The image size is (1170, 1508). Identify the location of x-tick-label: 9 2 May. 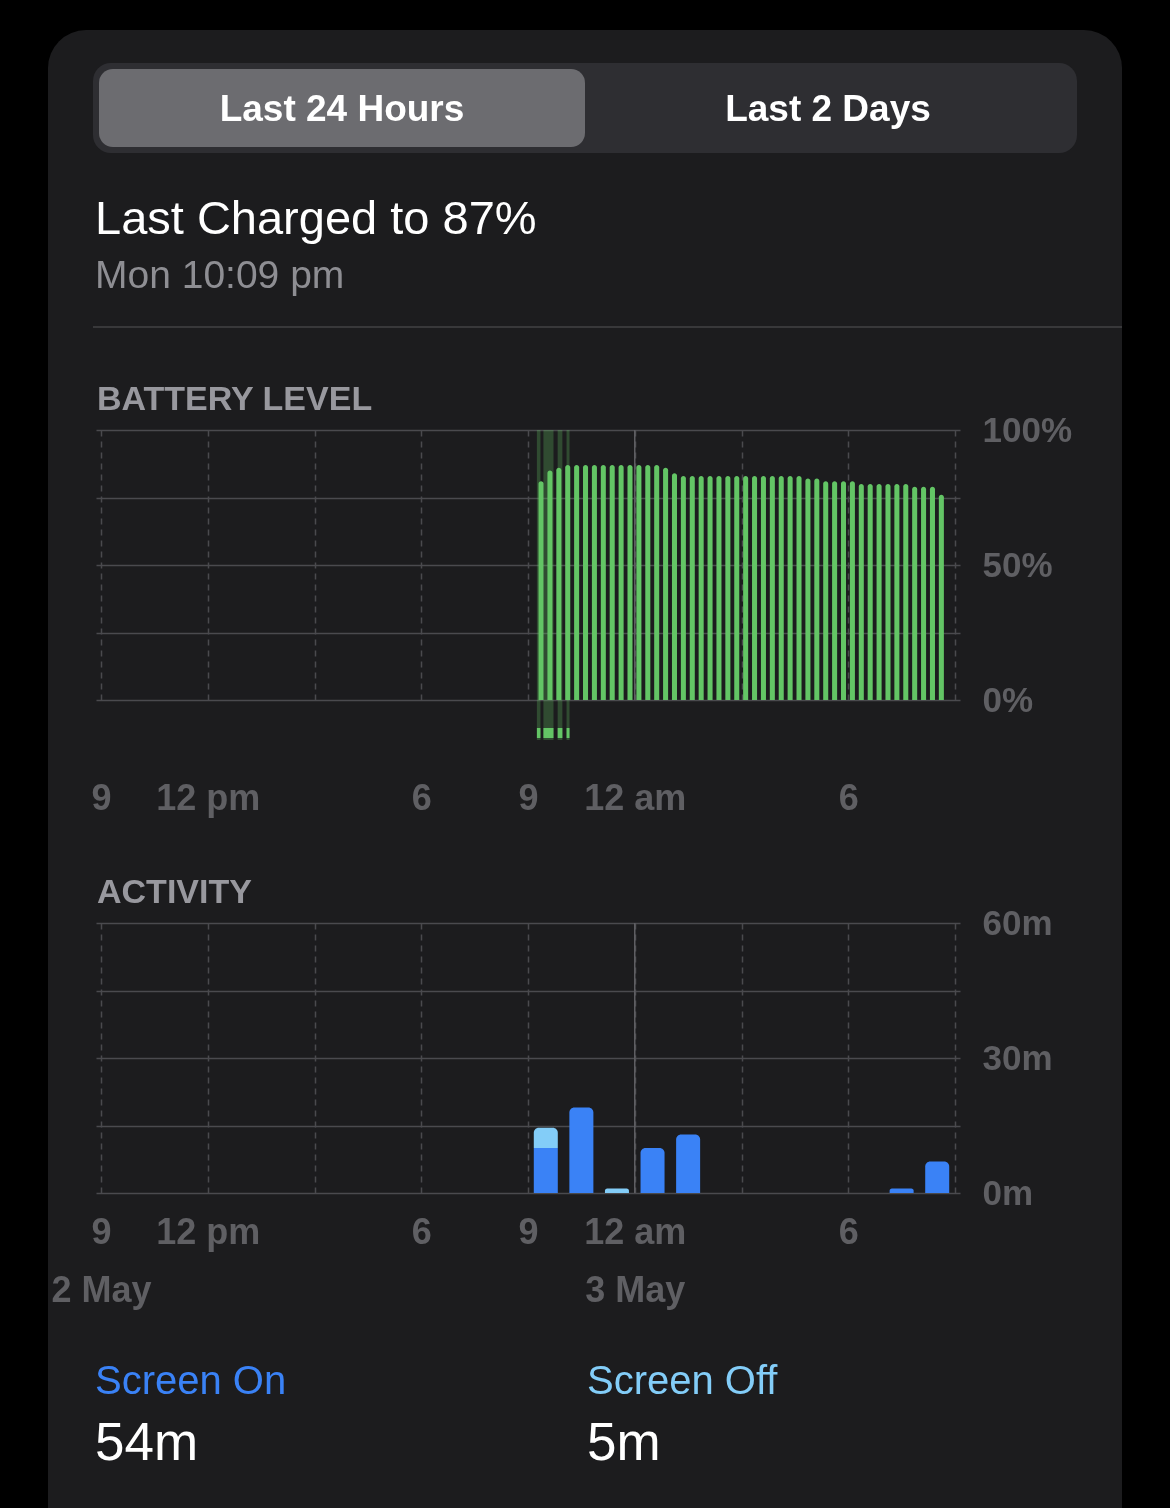
(101, 1260).